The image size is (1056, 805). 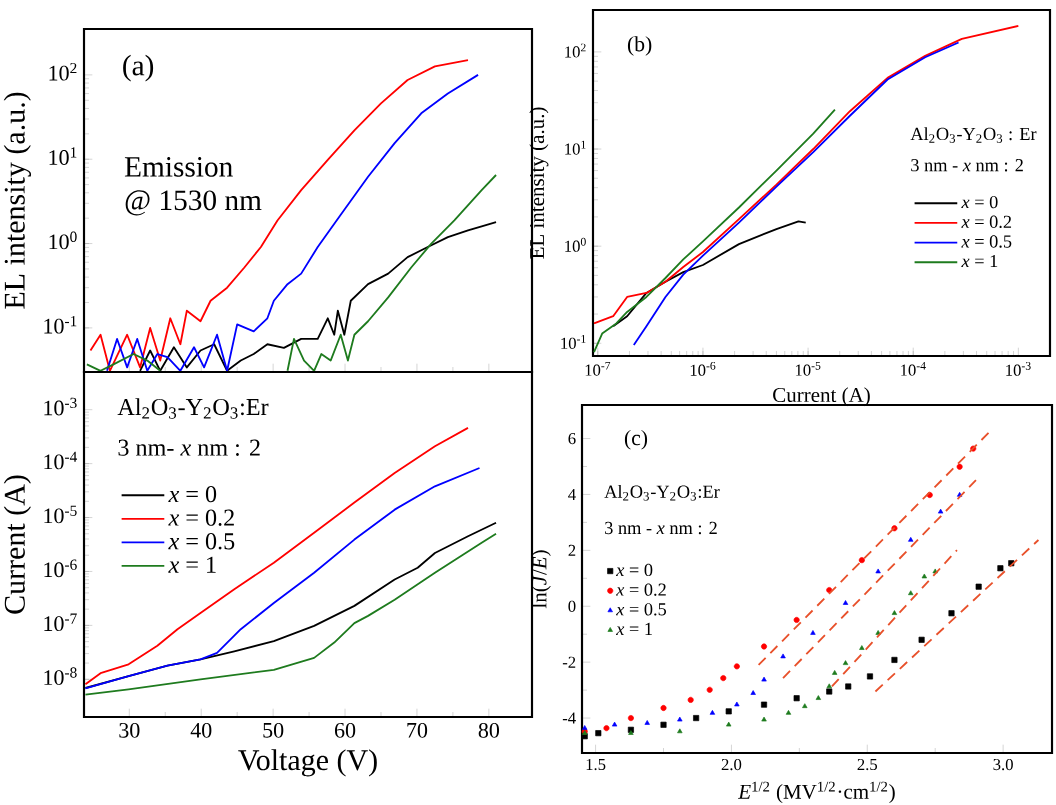 I want to click on y-tick-label: 2, so click(x=572, y=550).